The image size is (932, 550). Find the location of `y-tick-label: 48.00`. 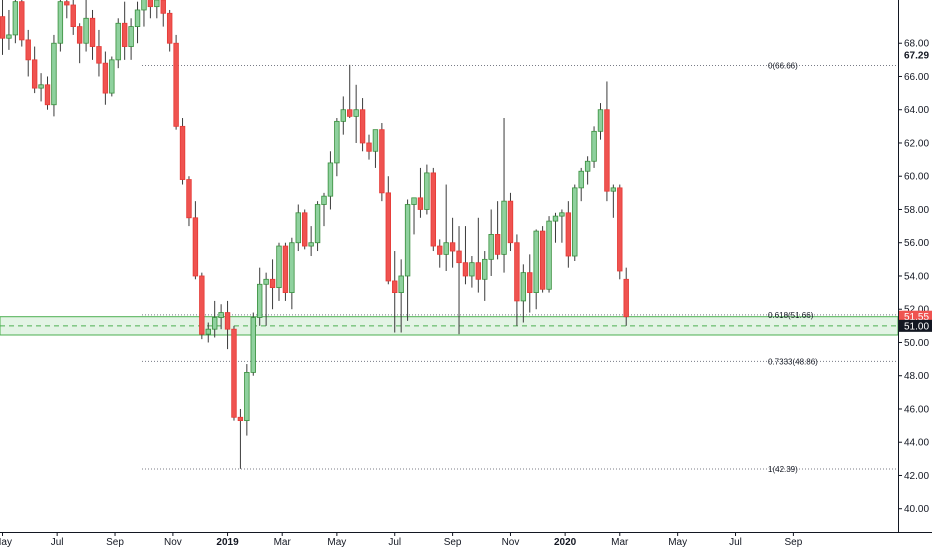

y-tick-label: 48.00 is located at coordinates (916, 376).